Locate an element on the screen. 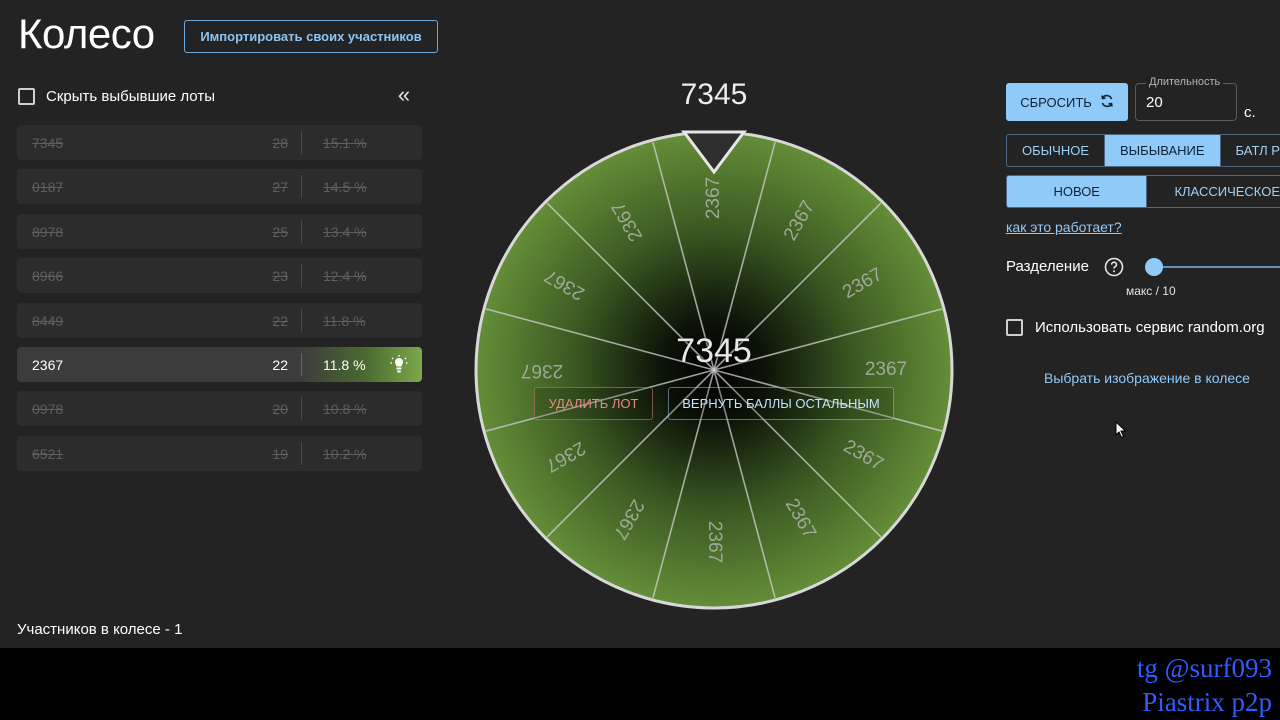 This screenshot has height=720, width=1280. split-label: Разделение is located at coordinates (1047, 266).